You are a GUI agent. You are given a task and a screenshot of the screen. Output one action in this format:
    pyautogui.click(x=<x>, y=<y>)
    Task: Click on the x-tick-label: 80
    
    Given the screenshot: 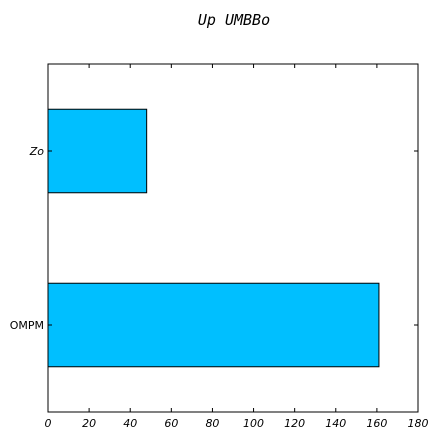 What is the action you would take?
    pyautogui.click(x=212, y=423)
    